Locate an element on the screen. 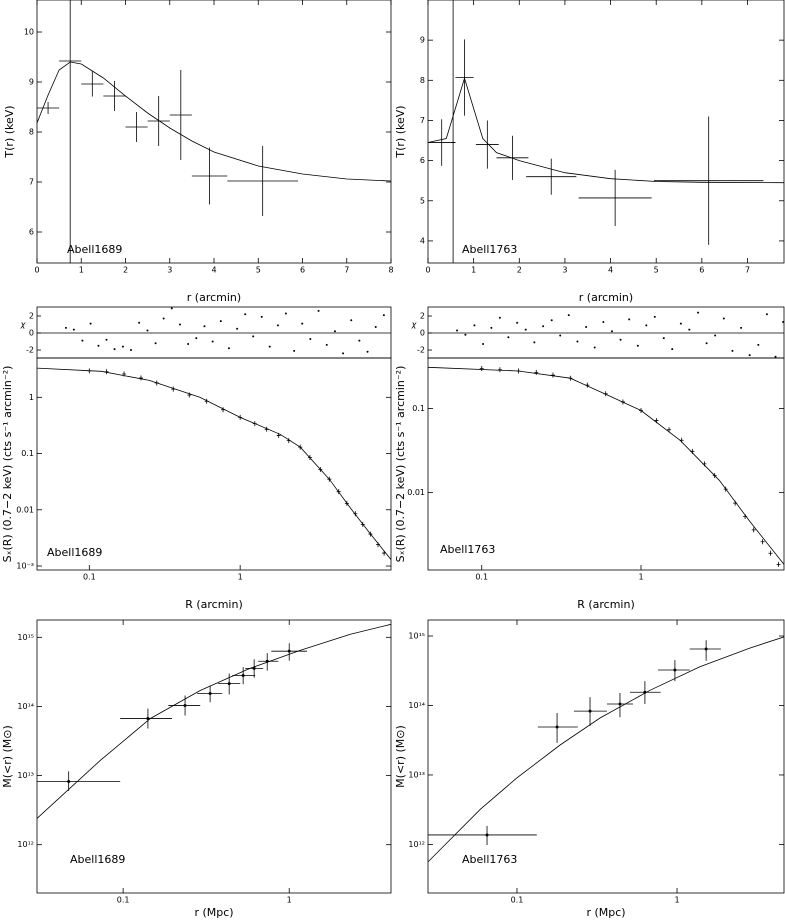 The height and width of the screenshot is (922, 785). x-tick-label: 5 is located at coordinates (258, 270).